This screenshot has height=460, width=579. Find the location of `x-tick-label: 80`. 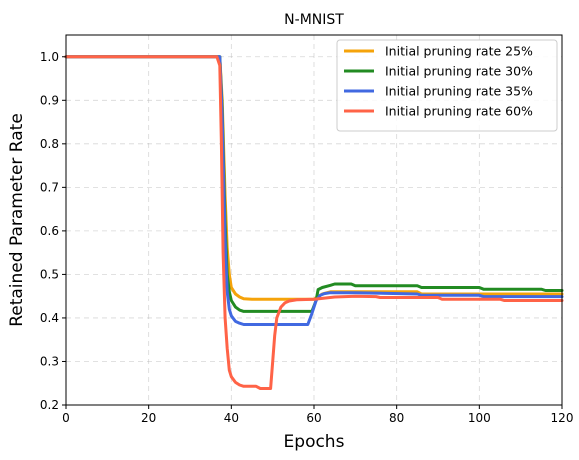

x-tick-label: 80 is located at coordinates (396, 418).